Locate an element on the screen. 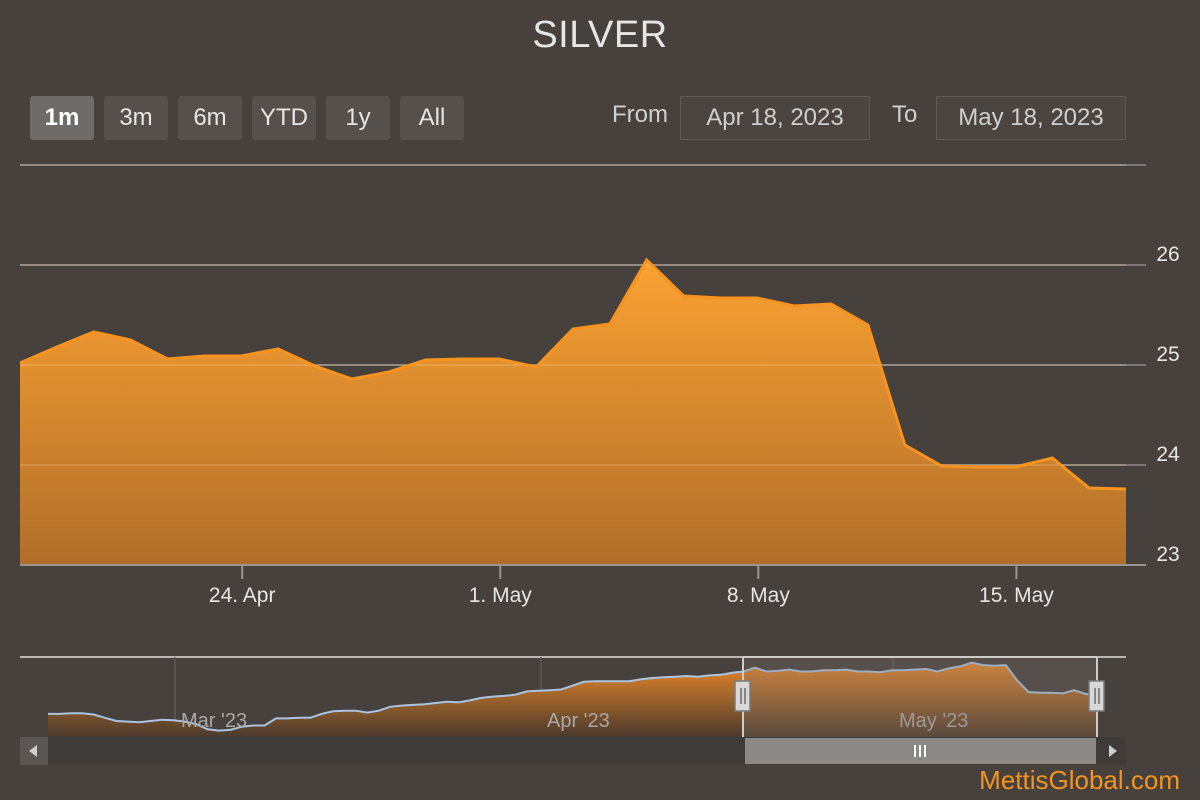 This screenshot has height=800, width=1200. scroll-right-arrow-icon is located at coordinates (1113, 751).